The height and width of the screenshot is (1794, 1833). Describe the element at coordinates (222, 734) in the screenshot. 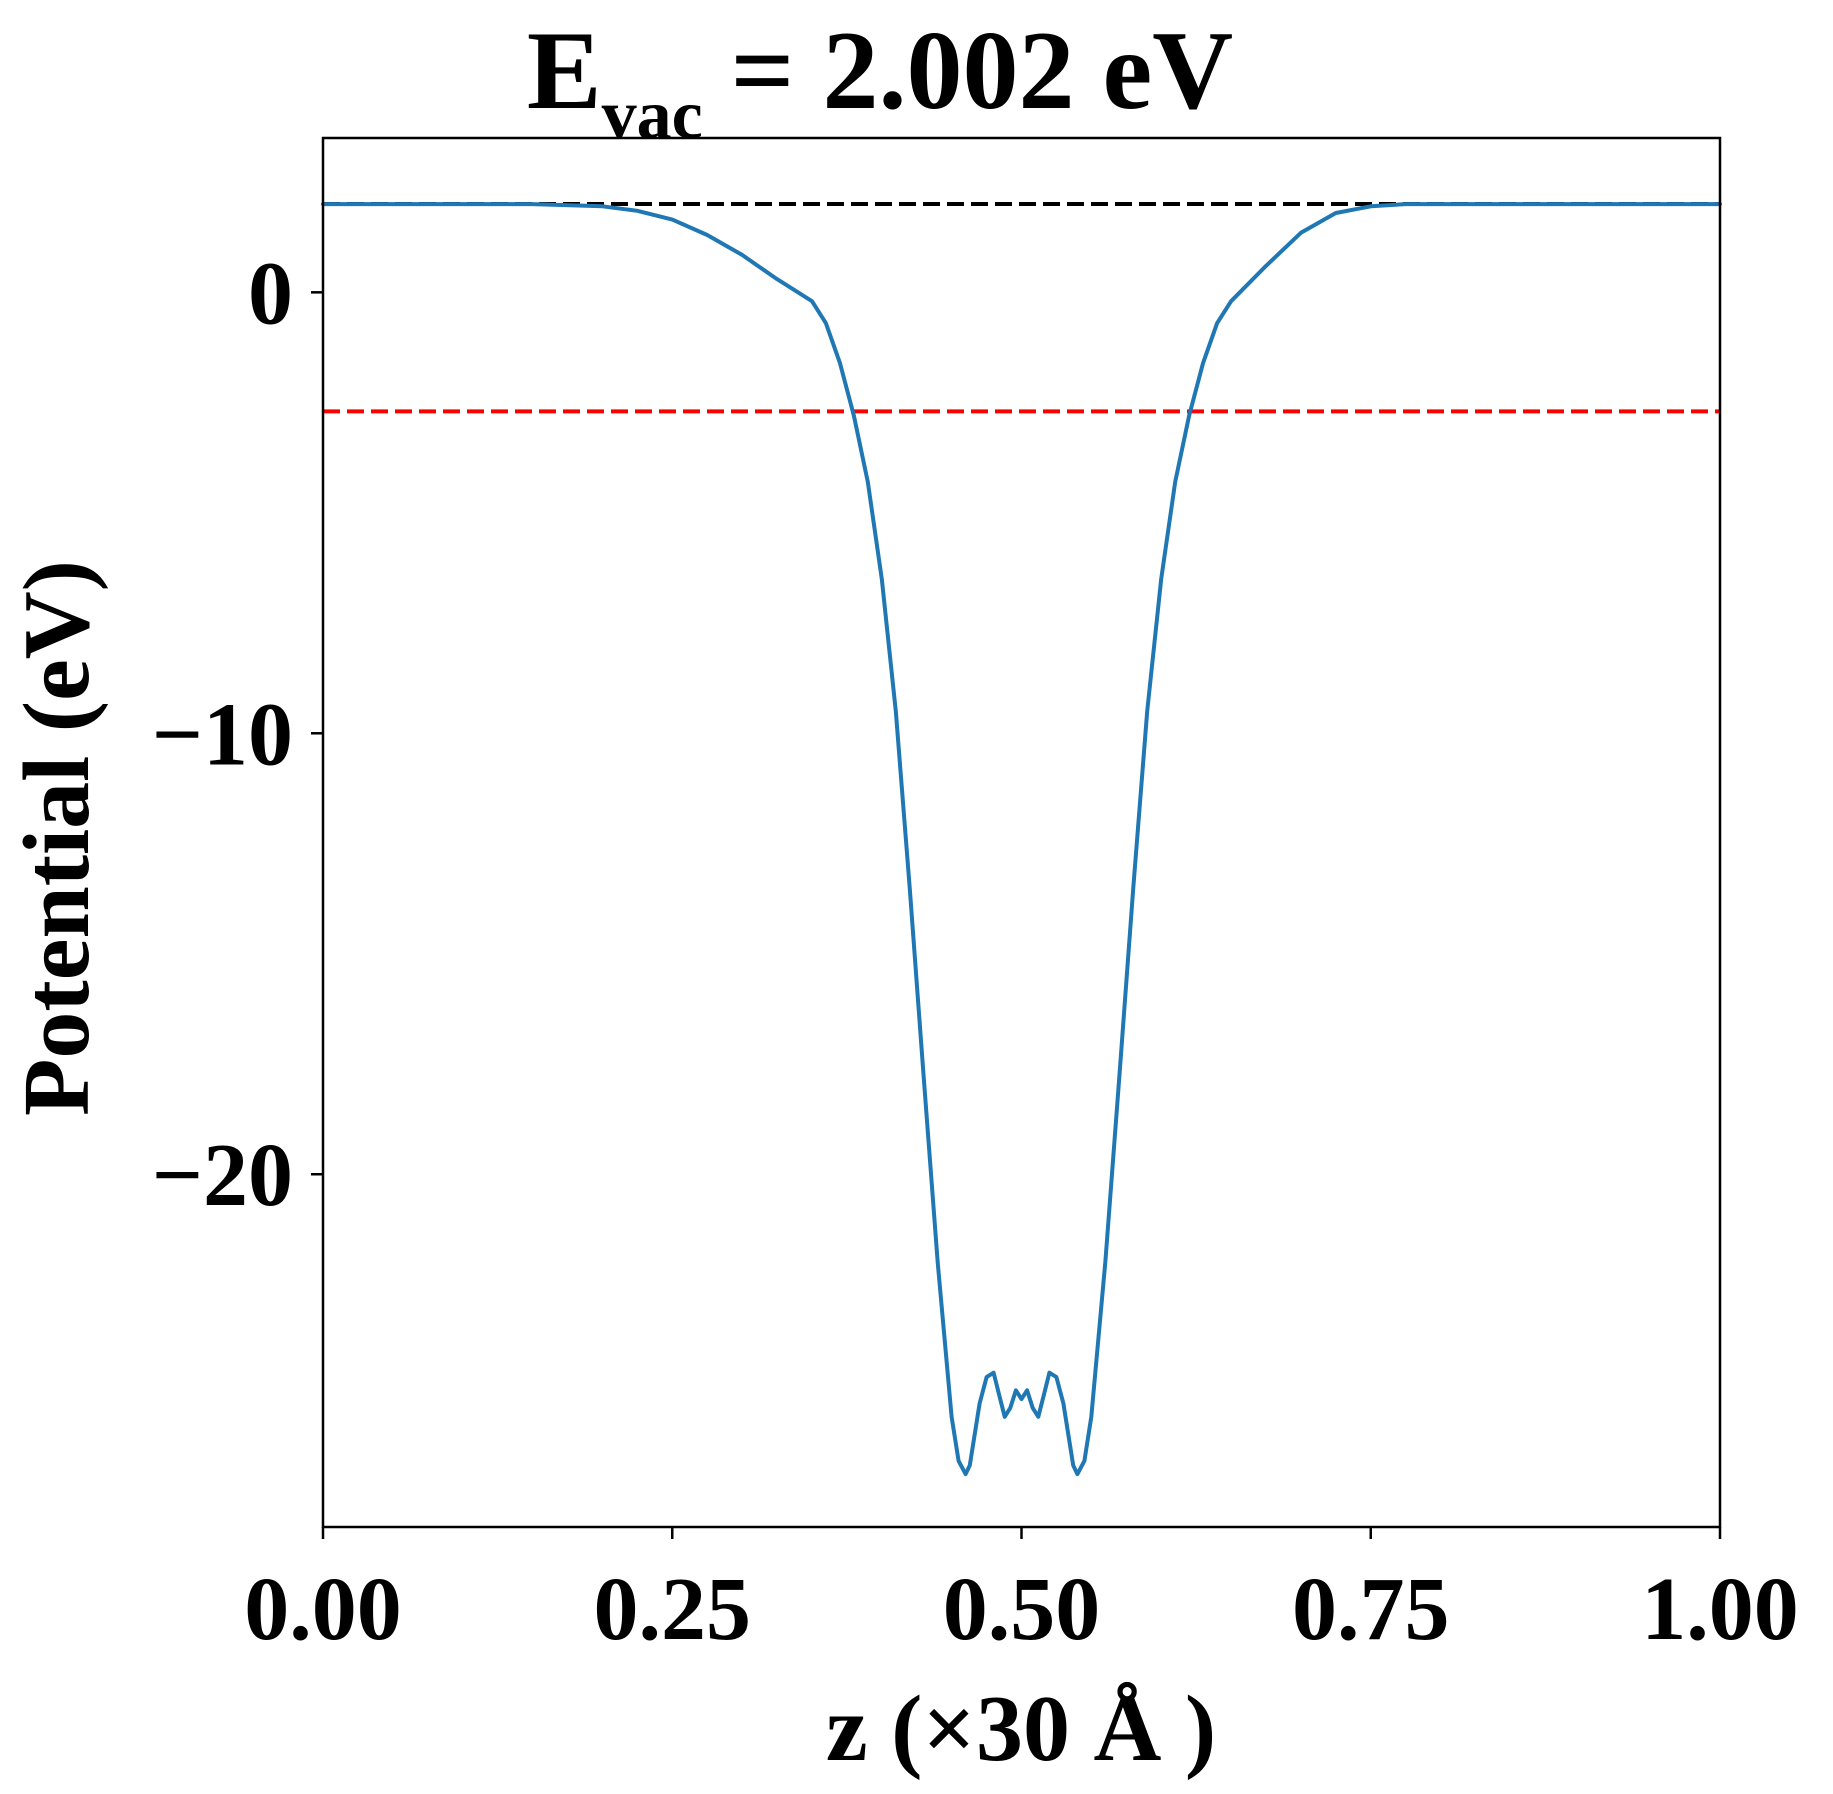

I see `y-tick-label-1: −10` at that location.